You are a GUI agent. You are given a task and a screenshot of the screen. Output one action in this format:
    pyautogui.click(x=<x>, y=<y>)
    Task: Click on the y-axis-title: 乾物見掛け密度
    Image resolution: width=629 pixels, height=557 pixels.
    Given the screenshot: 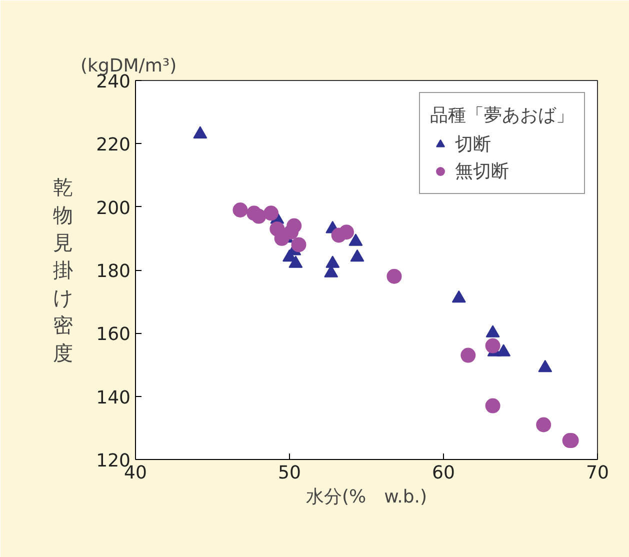 What is the action you would take?
    pyautogui.click(x=63, y=270)
    